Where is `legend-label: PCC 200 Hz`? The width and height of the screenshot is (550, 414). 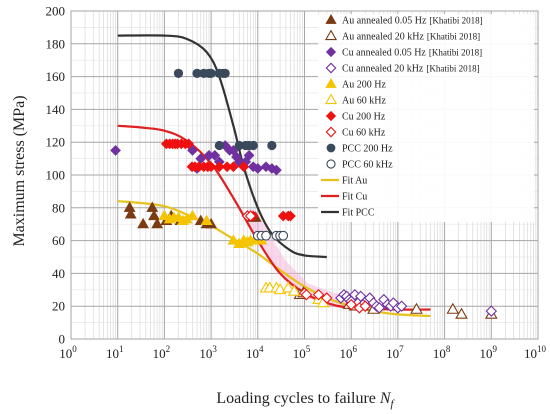 legend-label: PCC 200 Hz is located at coordinates (367, 149).